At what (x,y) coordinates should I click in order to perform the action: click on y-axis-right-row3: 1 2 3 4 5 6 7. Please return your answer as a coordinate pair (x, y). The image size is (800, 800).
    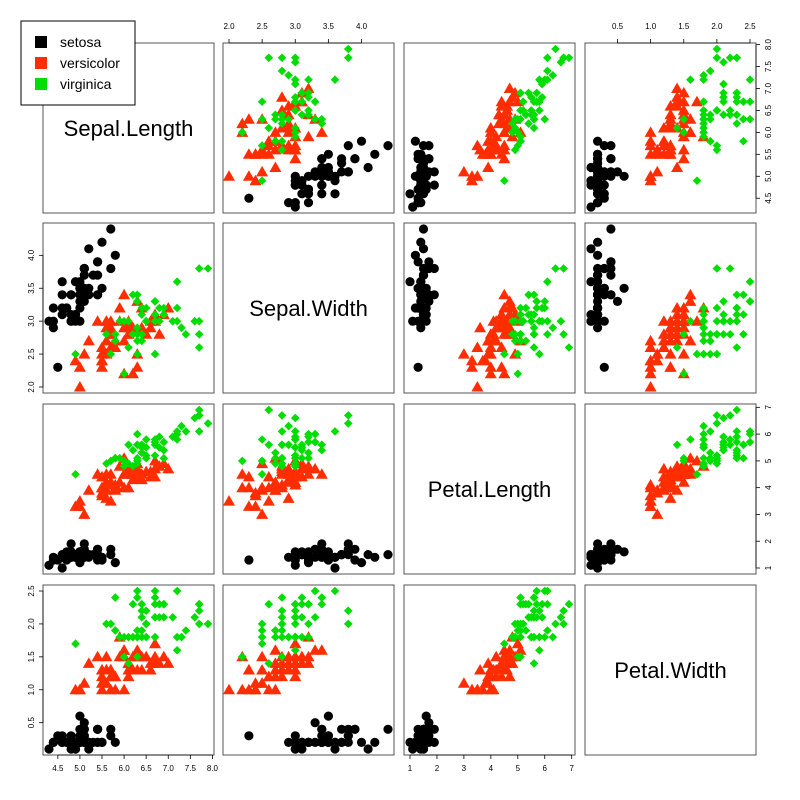
    Looking at the image, I should click on (764, 487).